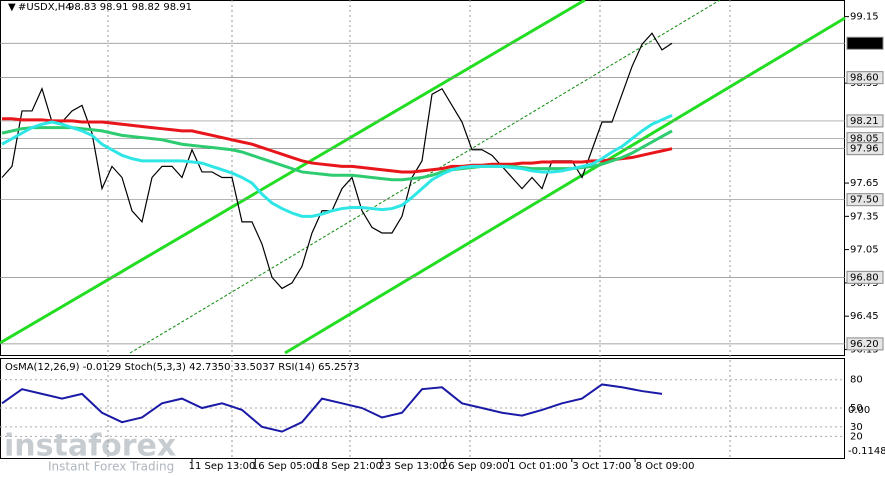 The height and width of the screenshot is (477, 885). What do you see at coordinates (864, 250) in the screenshot?
I see `y-tick-label: 97.05` at bounding box center [864, 250].